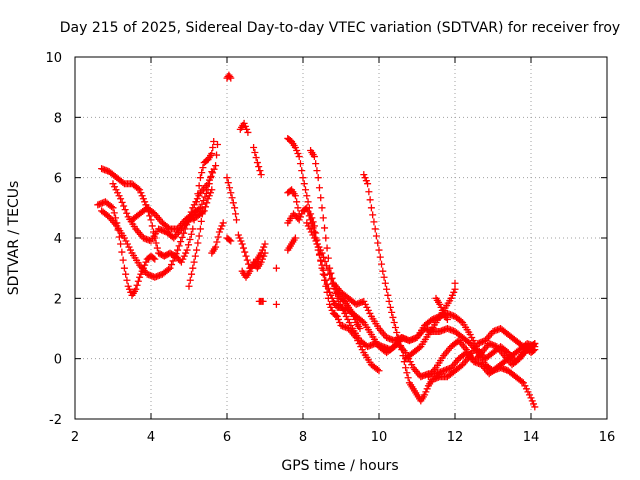  Describe the element at coordinates (53, 239) in the screenshot. I see `y-tick-labels: -2 0 2 4 6 8 10` at that location.